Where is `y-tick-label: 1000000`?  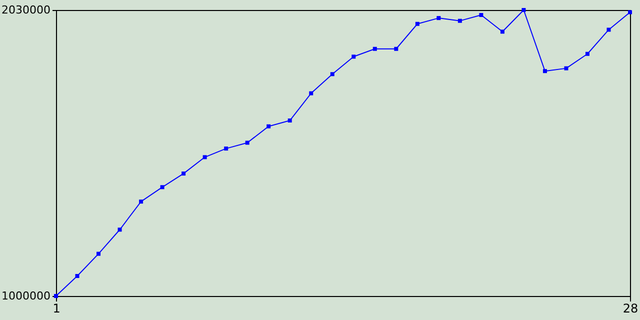
y-tick-label: 1000000 is located at coordinates (26, 296).